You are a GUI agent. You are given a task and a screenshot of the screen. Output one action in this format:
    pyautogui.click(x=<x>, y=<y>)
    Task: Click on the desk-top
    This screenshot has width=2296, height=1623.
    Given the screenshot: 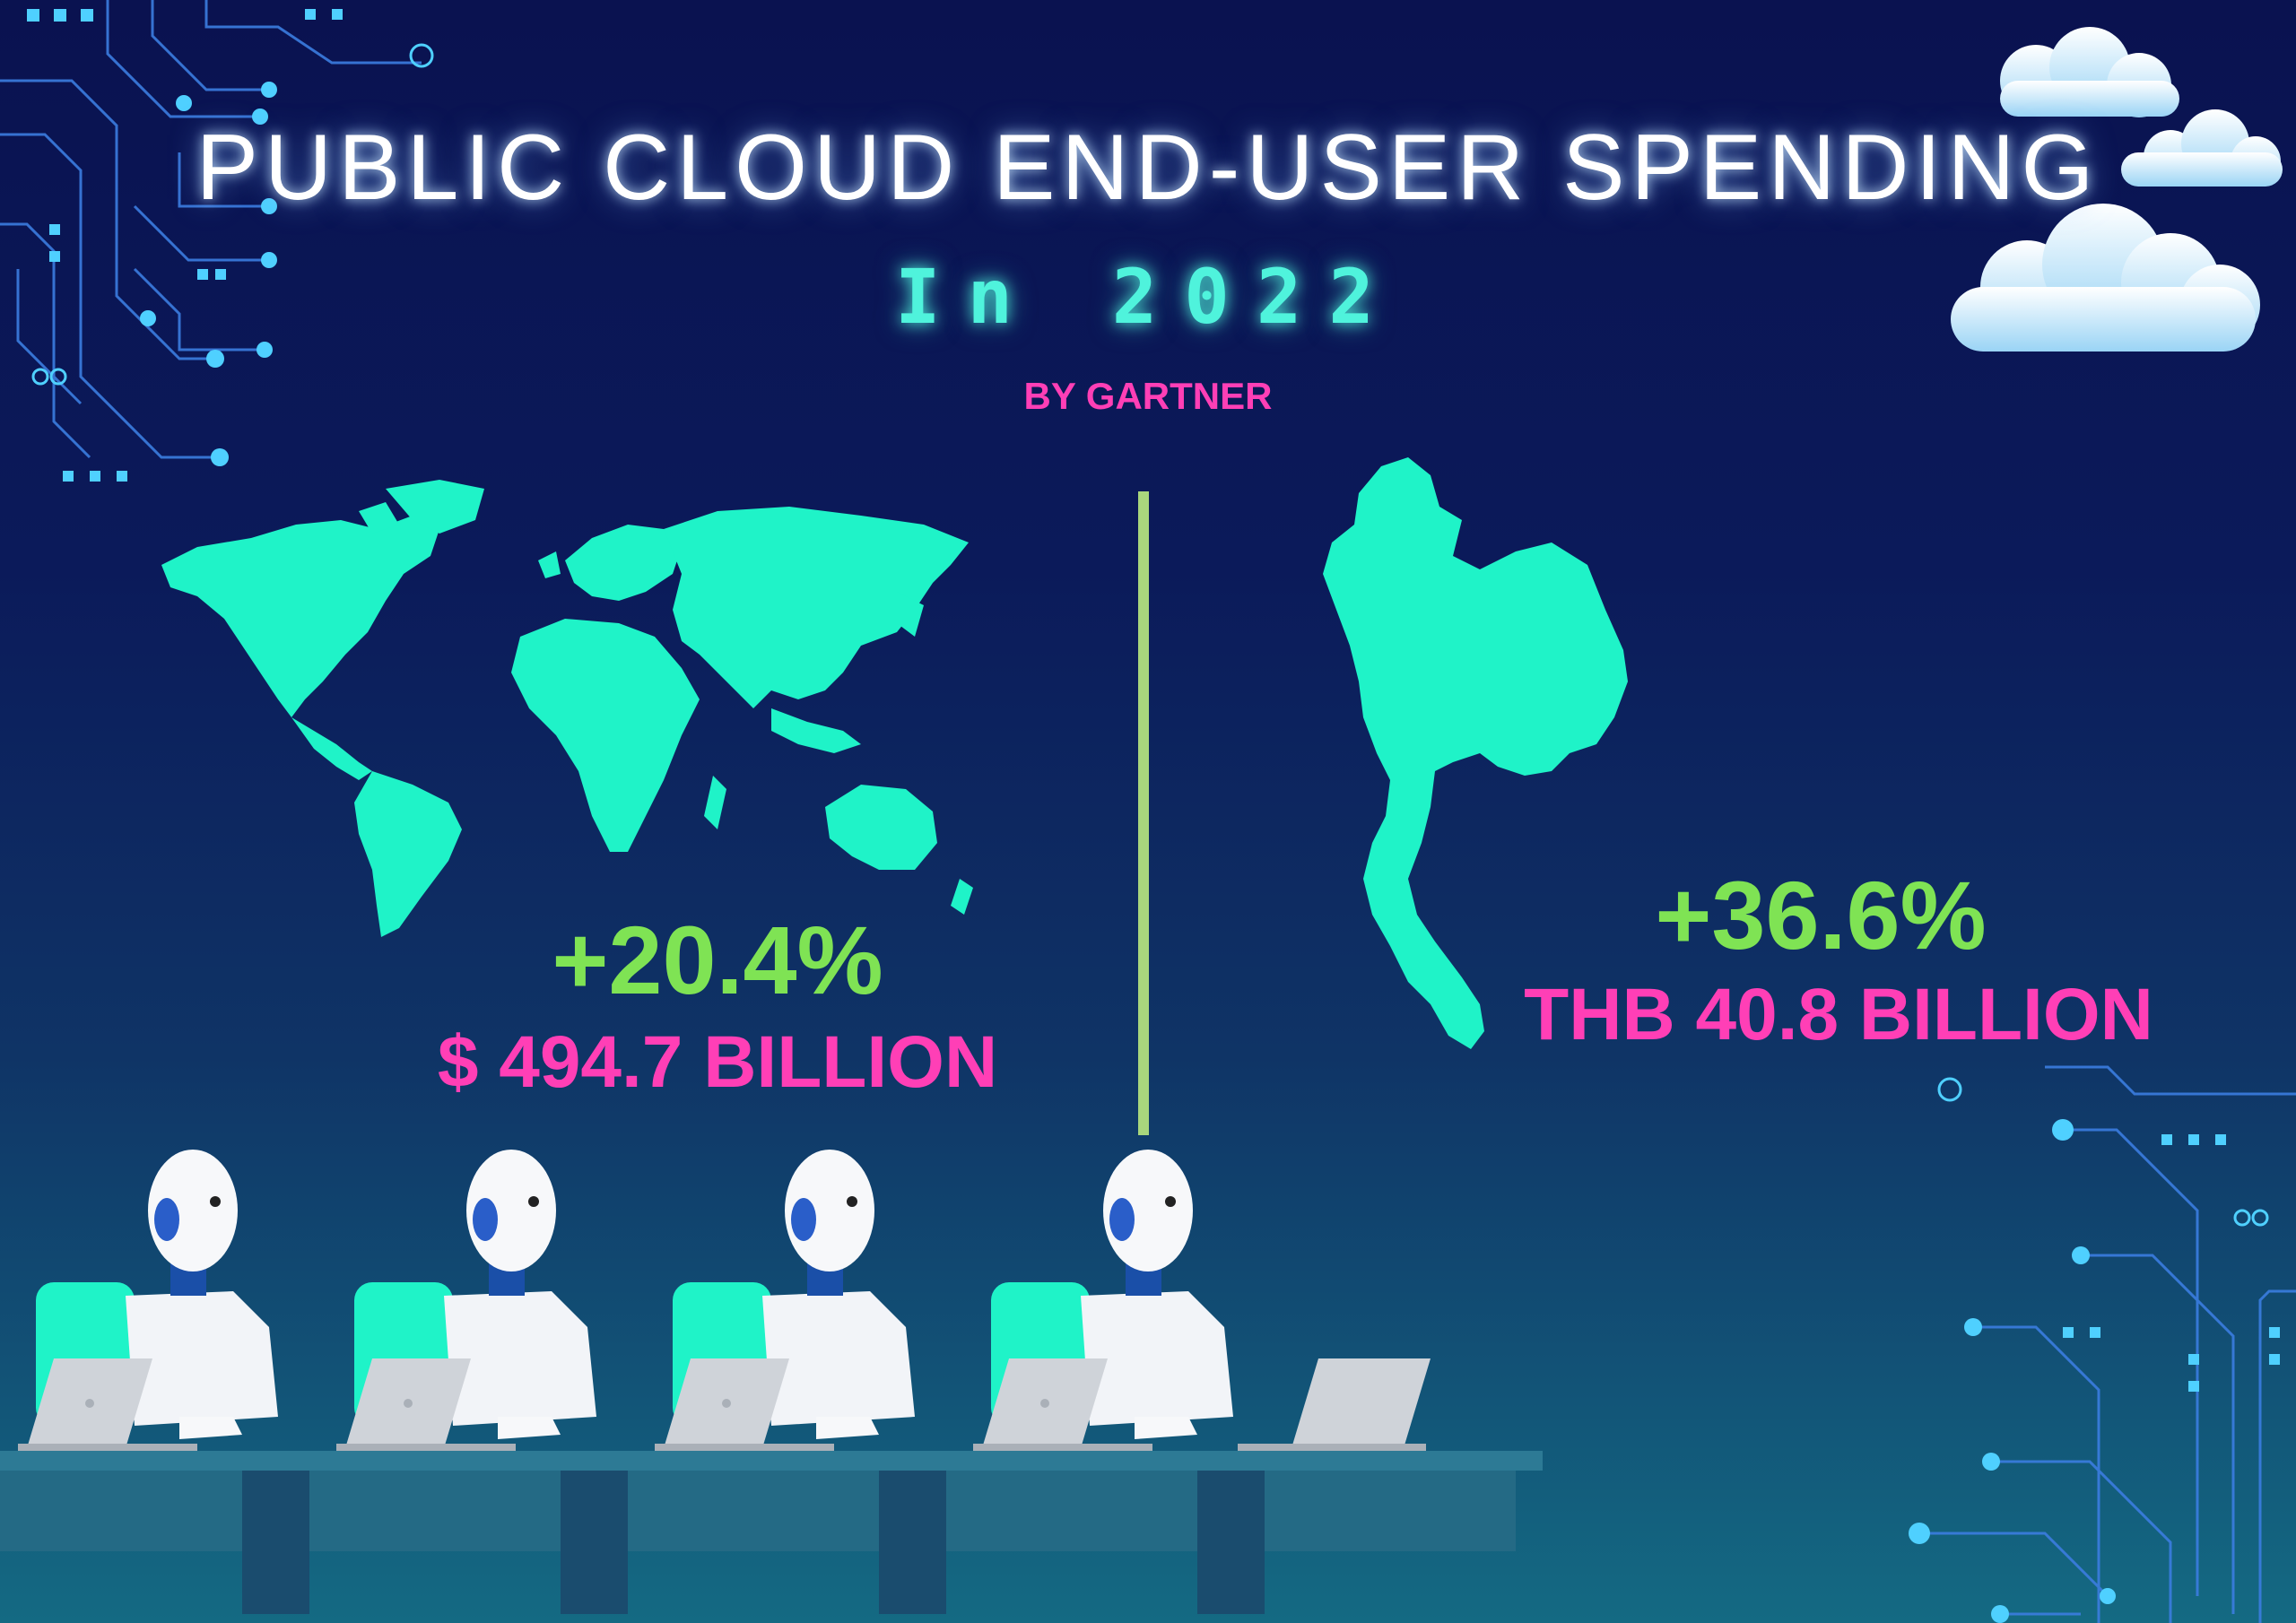 What is the action you would take?
    pyautogui.click(x=771, y=1461)
    